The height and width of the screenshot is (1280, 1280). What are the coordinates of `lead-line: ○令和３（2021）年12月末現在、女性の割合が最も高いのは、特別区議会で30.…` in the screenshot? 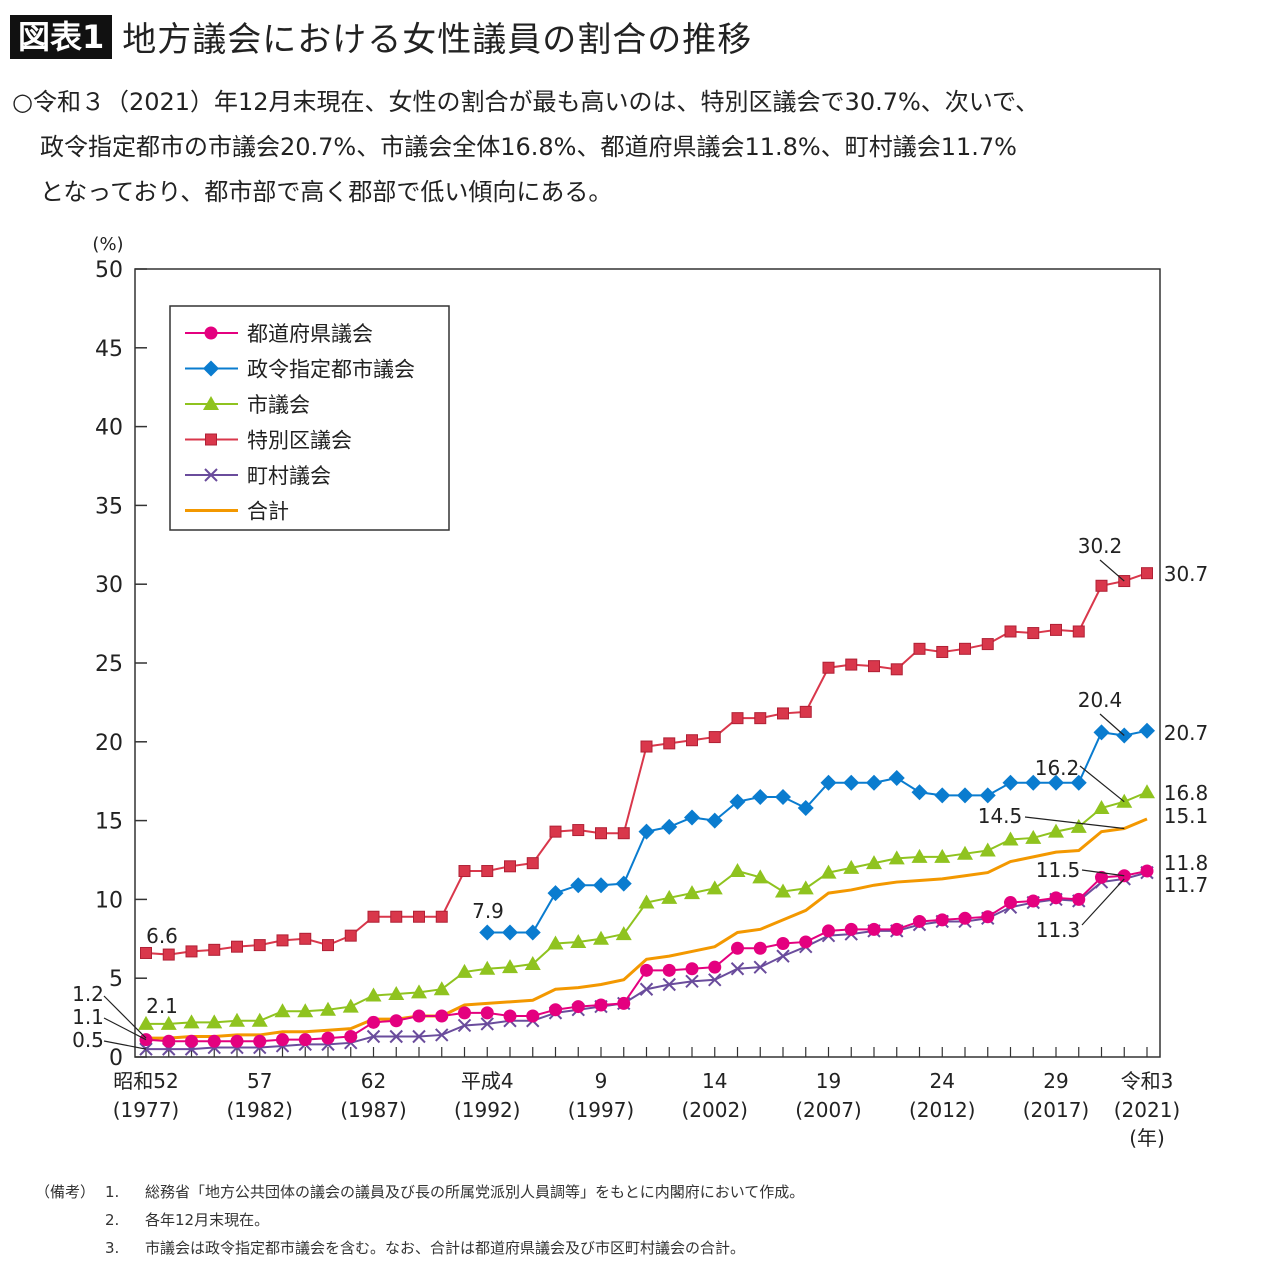 It's located at (526, 102).